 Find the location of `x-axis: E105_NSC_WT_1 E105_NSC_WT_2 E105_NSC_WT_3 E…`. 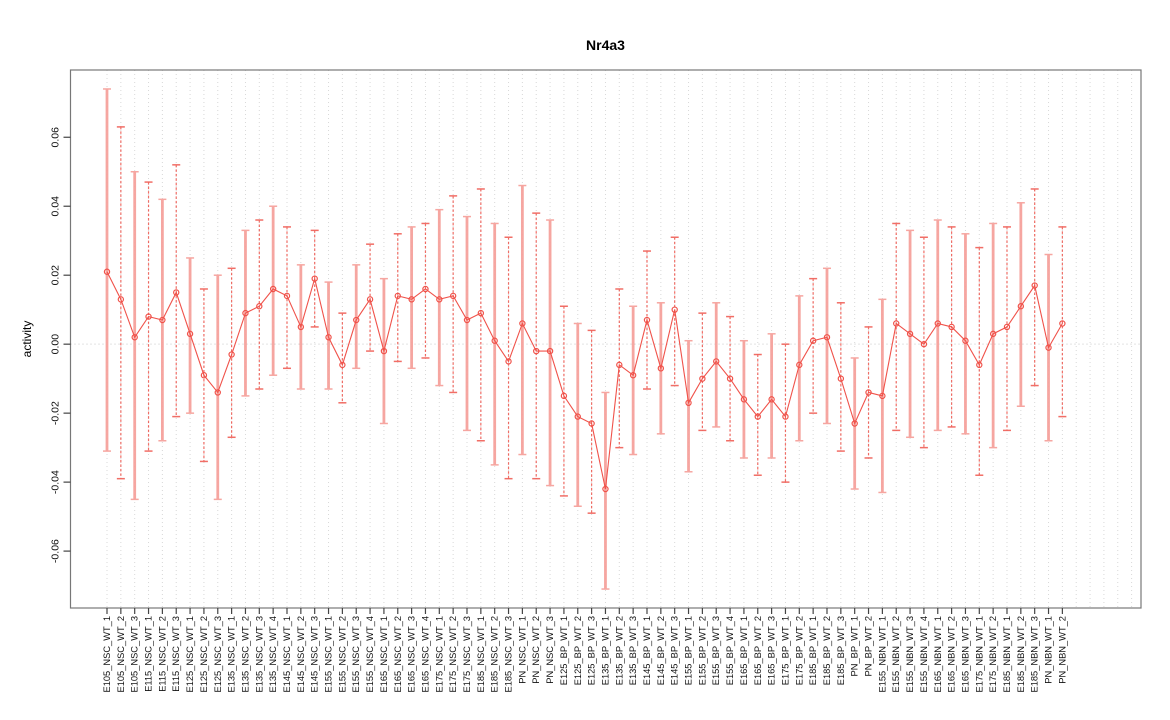

x-axis: E105_NSC_WT_1 E105_NSC_WT_2 E105_NSC_WT_3 E… is located at coordinates (584, 650).